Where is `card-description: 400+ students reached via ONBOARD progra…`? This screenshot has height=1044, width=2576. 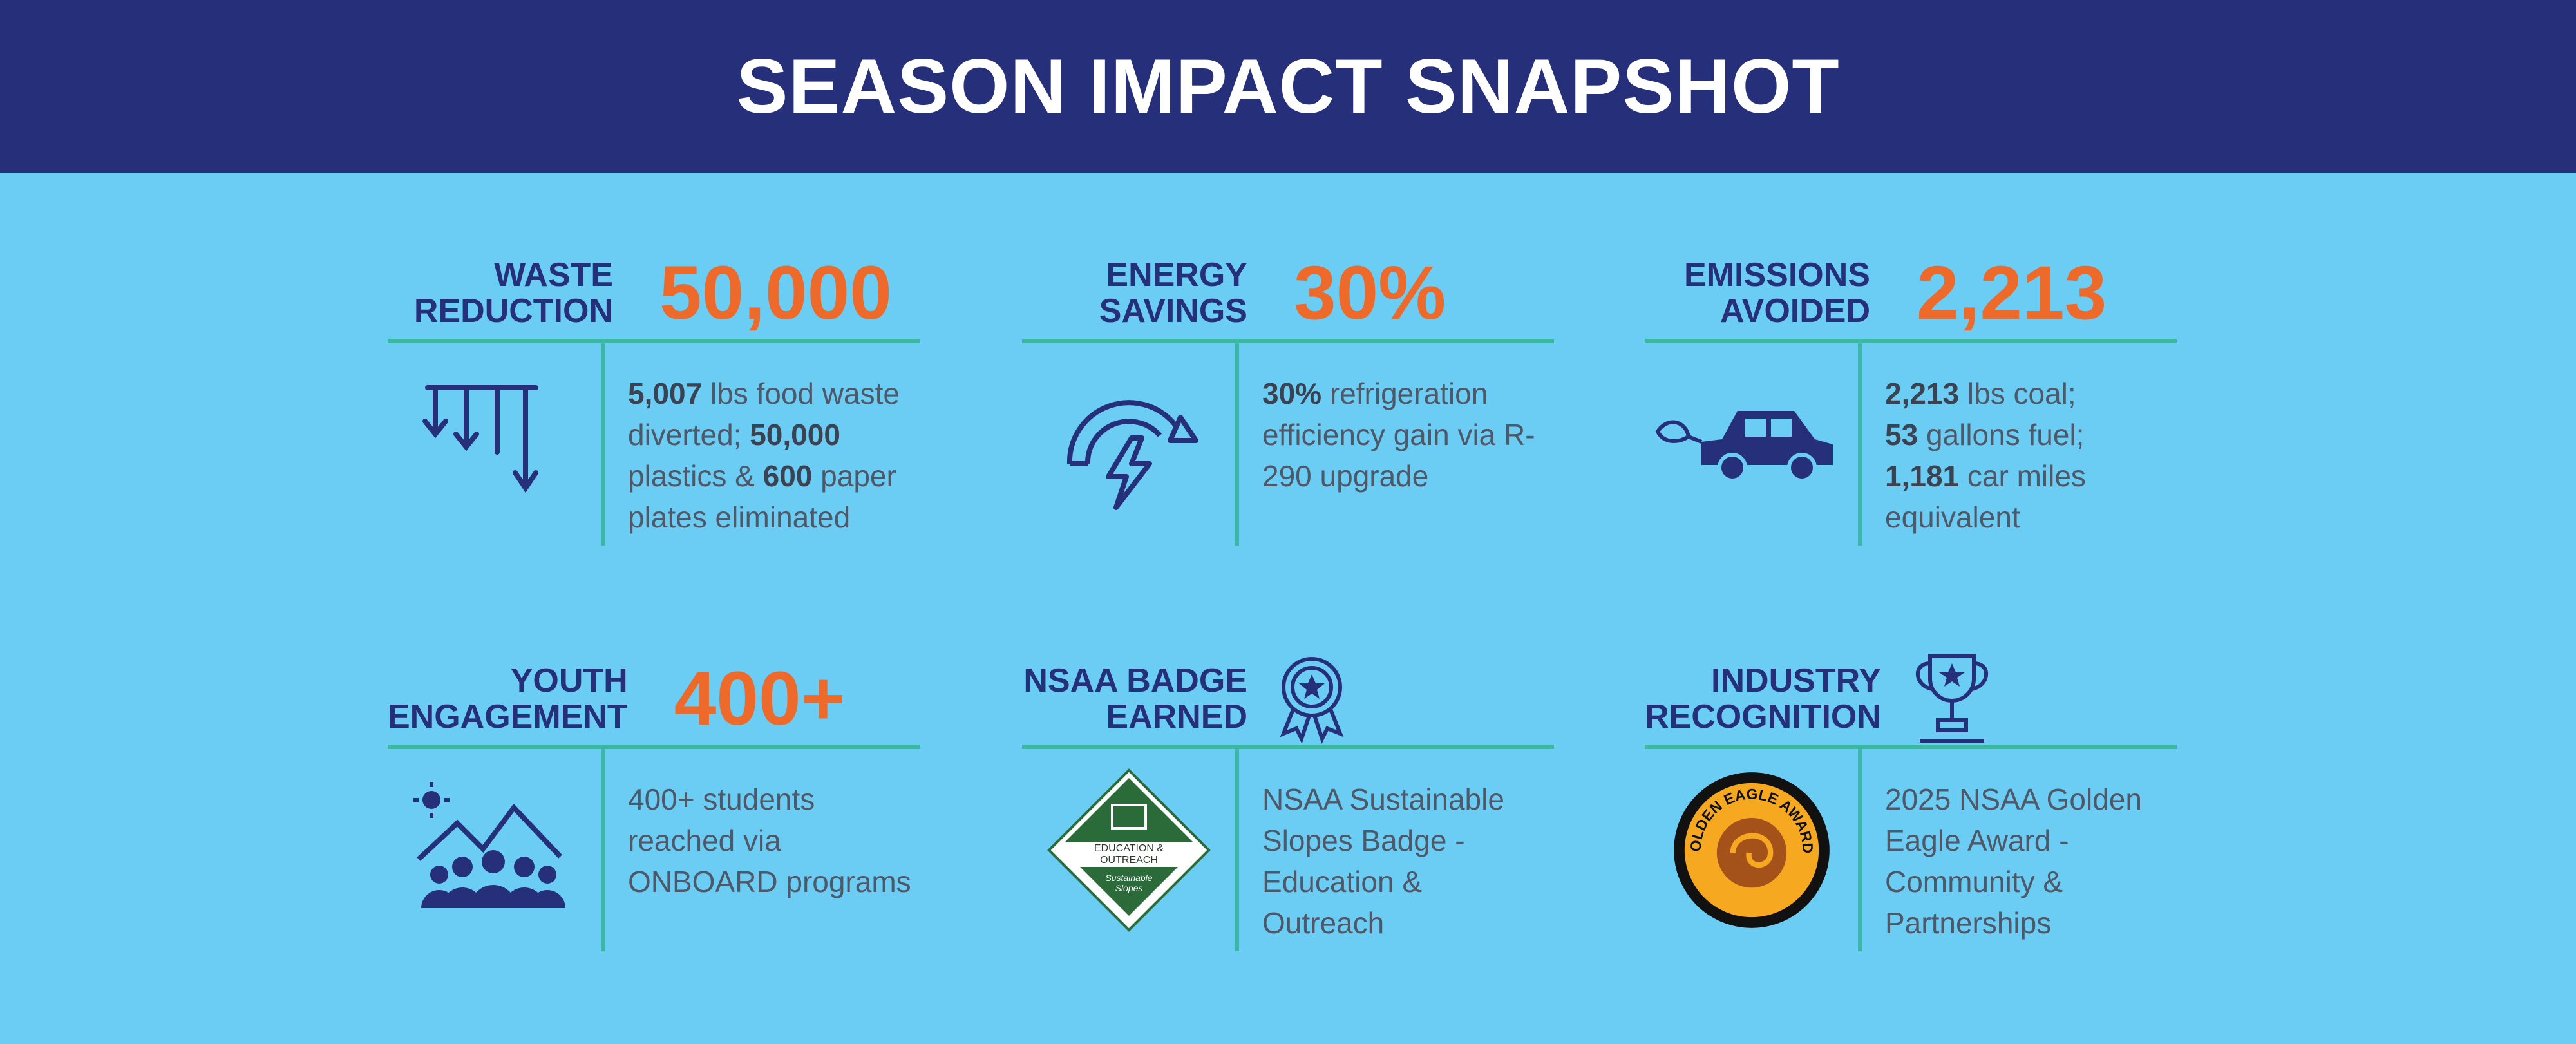 card-description: 400+ students reached via ONBOARD progra… is located at coordinates (758, 850).